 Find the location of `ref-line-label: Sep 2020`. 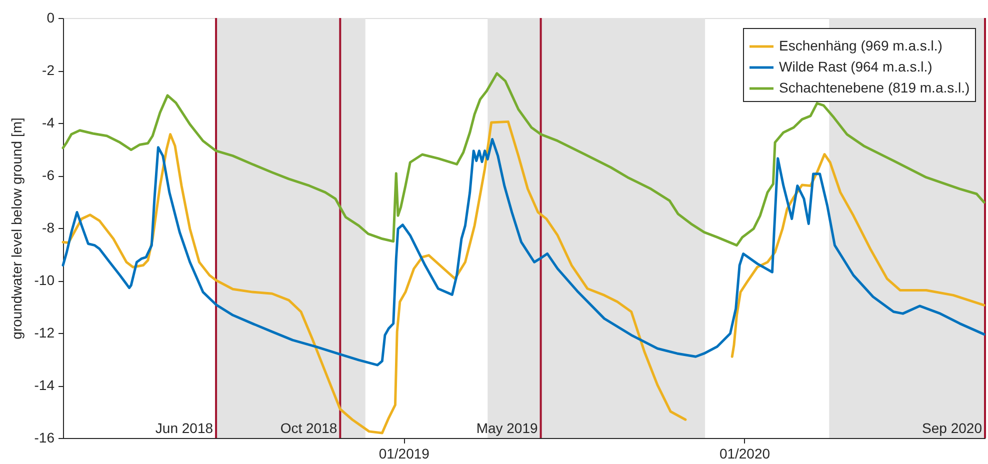

ref-line-label: Sep 2020 is located at coordinates (952, 428).